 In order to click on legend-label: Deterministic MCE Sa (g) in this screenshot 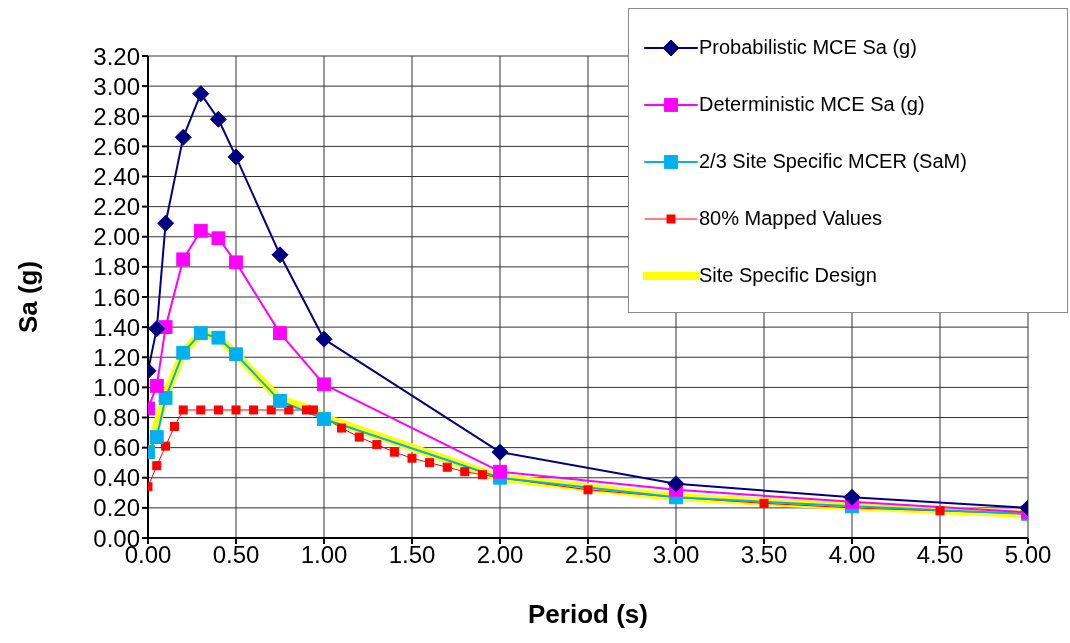, I will do `click(812, 104)`.